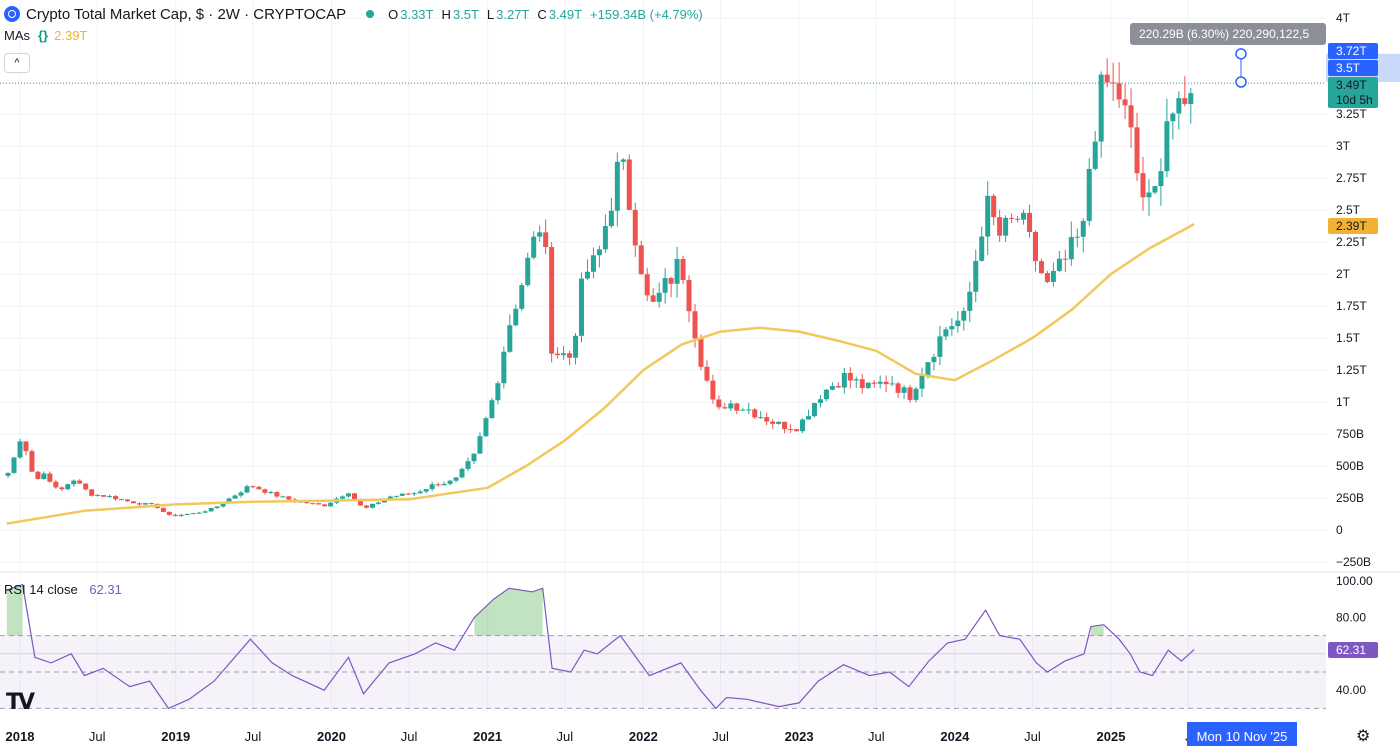 This screenshot has width=1400, height=747. What do you see at coordinates (1242, 734) in the screenshot?
I see `crosshair-date-bg` at bounding box center [1242, 734].